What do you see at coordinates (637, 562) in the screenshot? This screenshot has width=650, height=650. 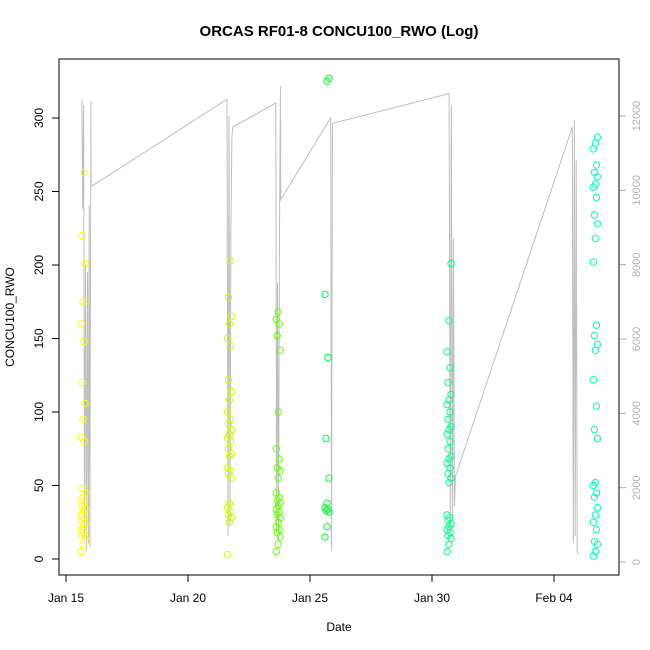 I see `y2-tick-label: 0` at bounding box center [637, 562].